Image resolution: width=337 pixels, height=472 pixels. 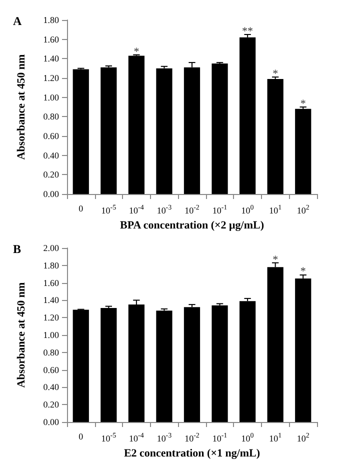 I want to click on y-tick-label: 2.00, so click(x=51, y=248).